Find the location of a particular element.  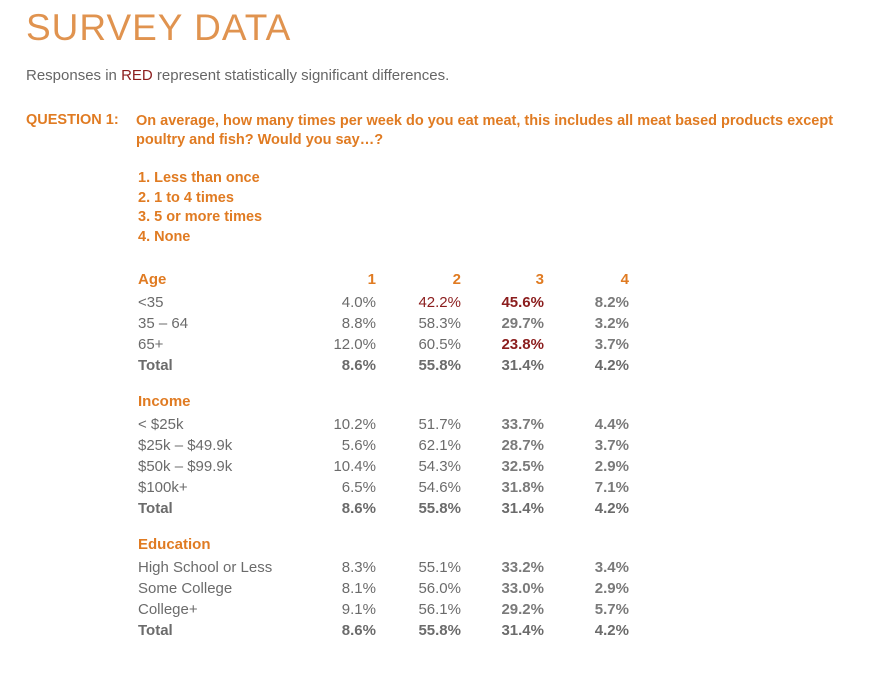

column-header: 1 is located at coordinates (371, 279).